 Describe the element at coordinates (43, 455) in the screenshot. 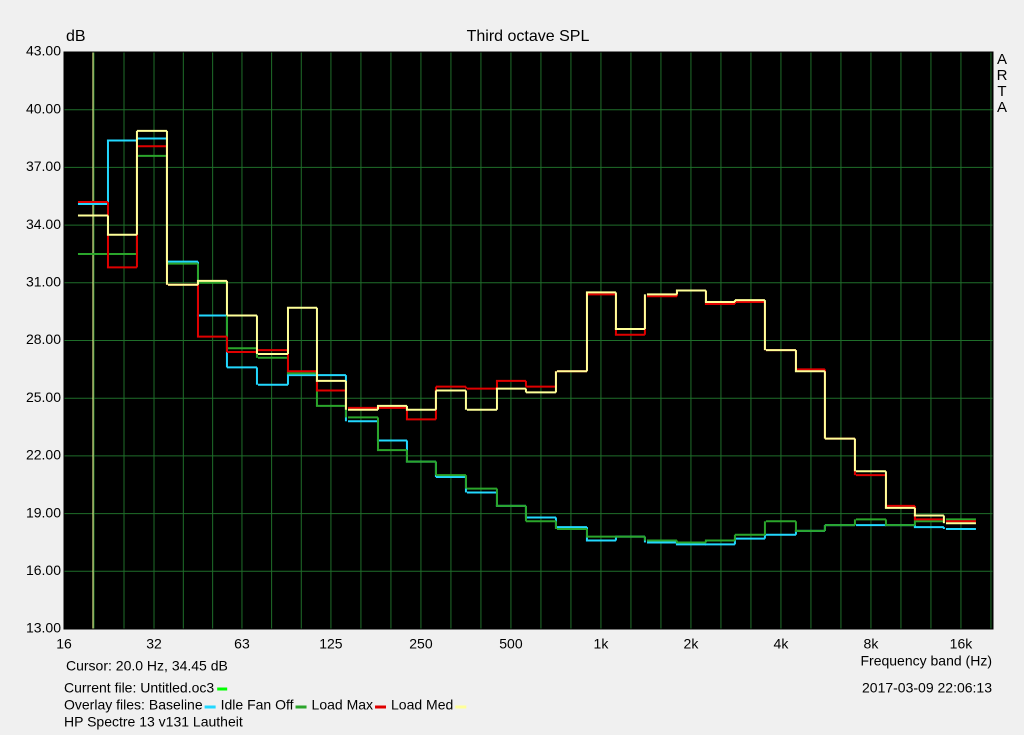

I see `y-tick-label: 22.00` at that location.